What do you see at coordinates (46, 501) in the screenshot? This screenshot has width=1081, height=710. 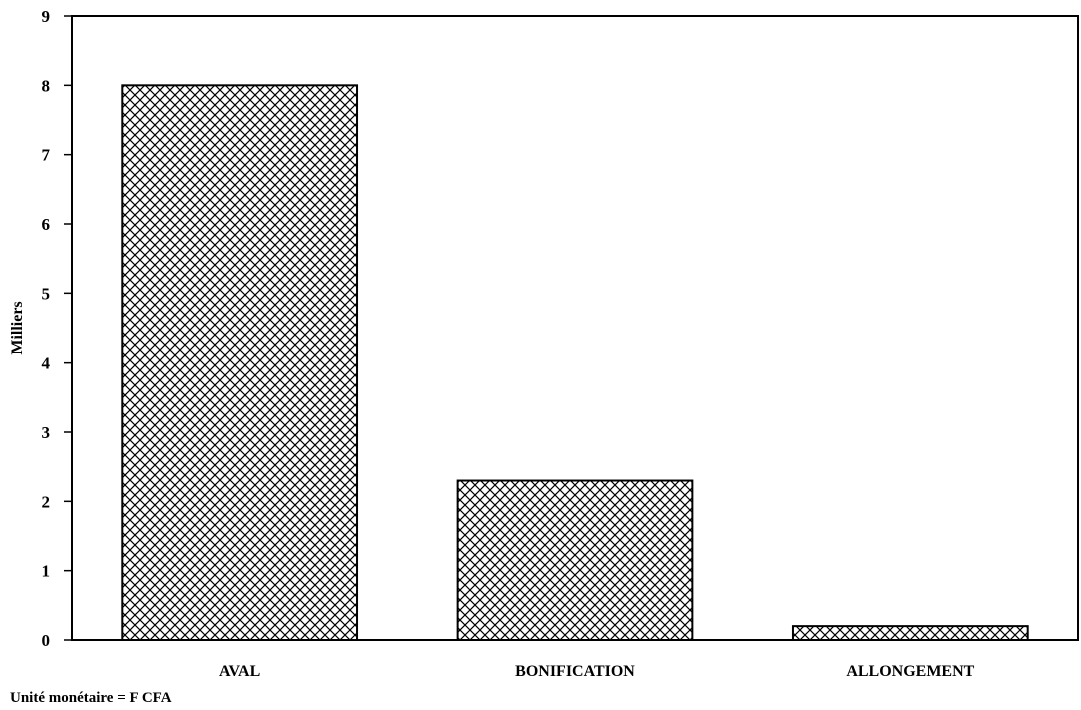 I see `y-tick-label: 2` at bounding box center [46, 501].